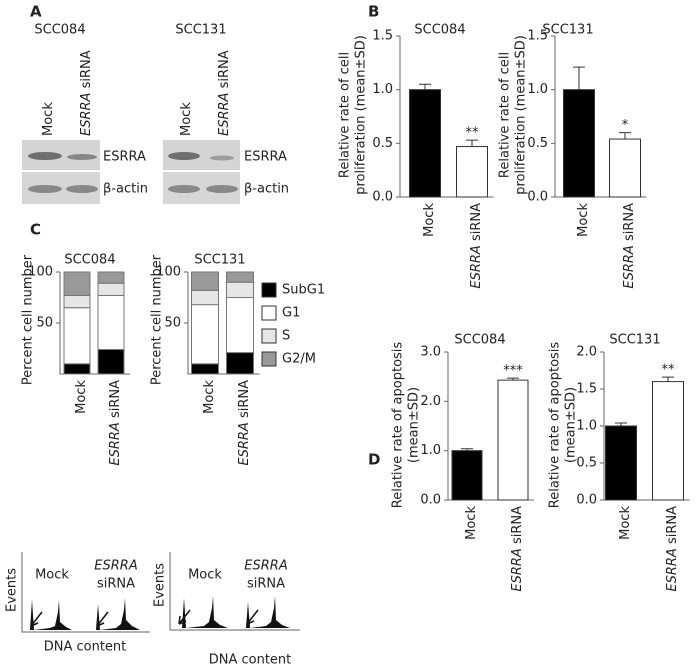  What do you see at coordinates (303, 290) in the screenshot?
I see `legend-label: SubG1` at bounding box center [303, 290].